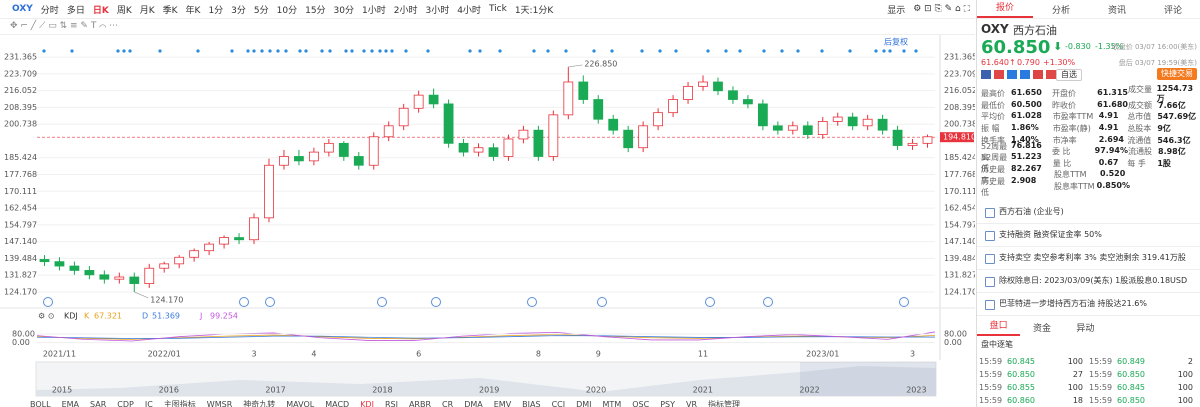  Describe the element at coordinates (497, 9) in the screenshot. I see `period-tab: Tick` at that location.